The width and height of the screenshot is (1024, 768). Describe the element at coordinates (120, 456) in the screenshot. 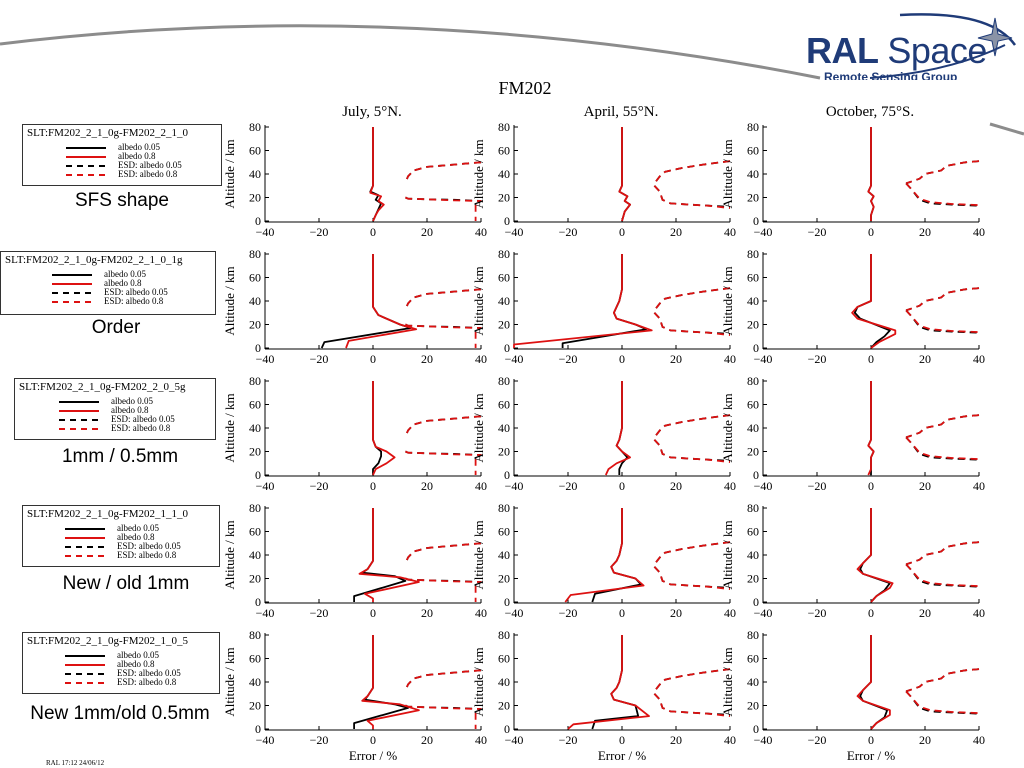

I see `row-label: 1mm / 0.5mm` at that location.